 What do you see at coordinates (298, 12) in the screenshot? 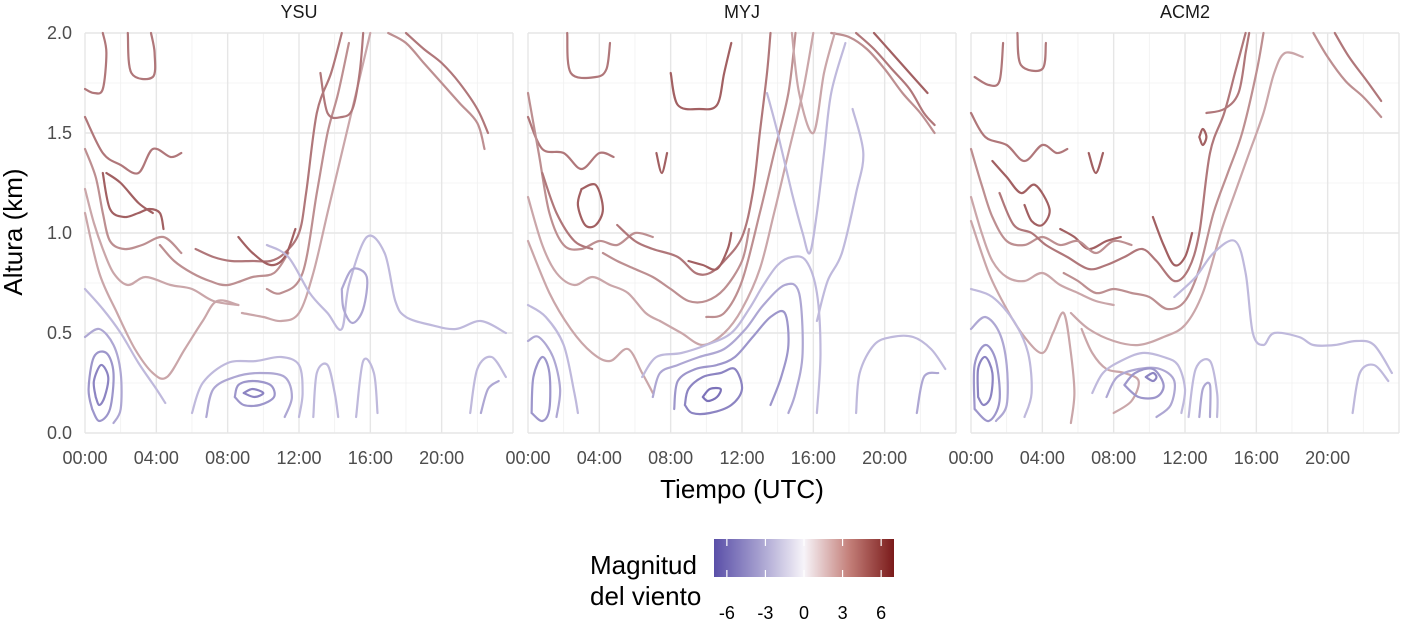
I see `facet-label: YSU` at bounding box center [298, 12].